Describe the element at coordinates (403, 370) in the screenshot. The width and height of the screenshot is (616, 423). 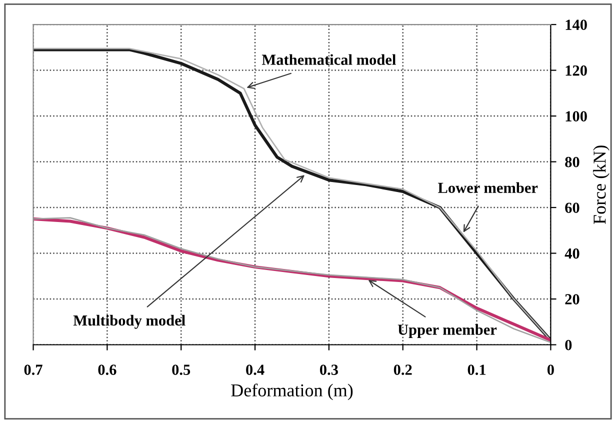
I see `x-tick-label: 0.2` at that location.